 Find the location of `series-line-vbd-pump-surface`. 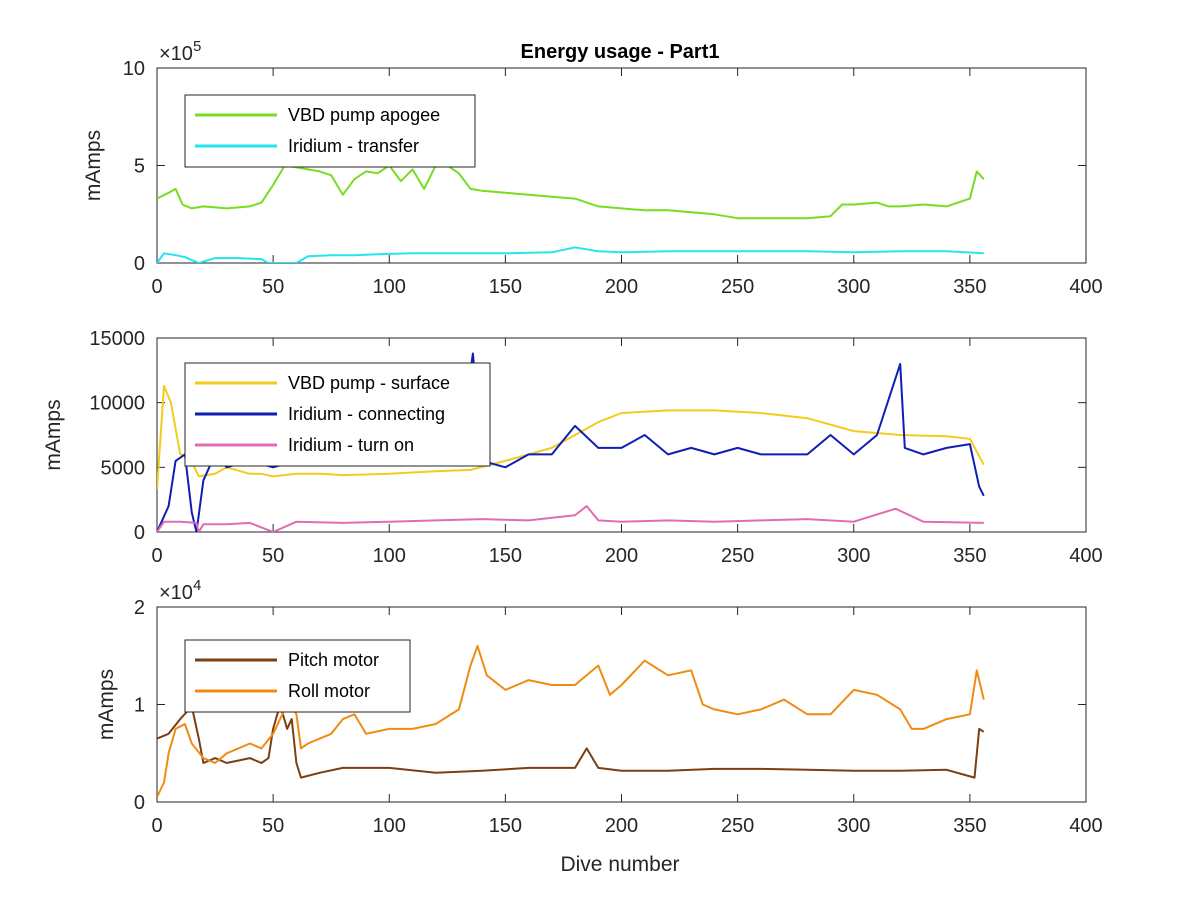

series-line-vbd-pump-surface is located at coordinates (571, 437).